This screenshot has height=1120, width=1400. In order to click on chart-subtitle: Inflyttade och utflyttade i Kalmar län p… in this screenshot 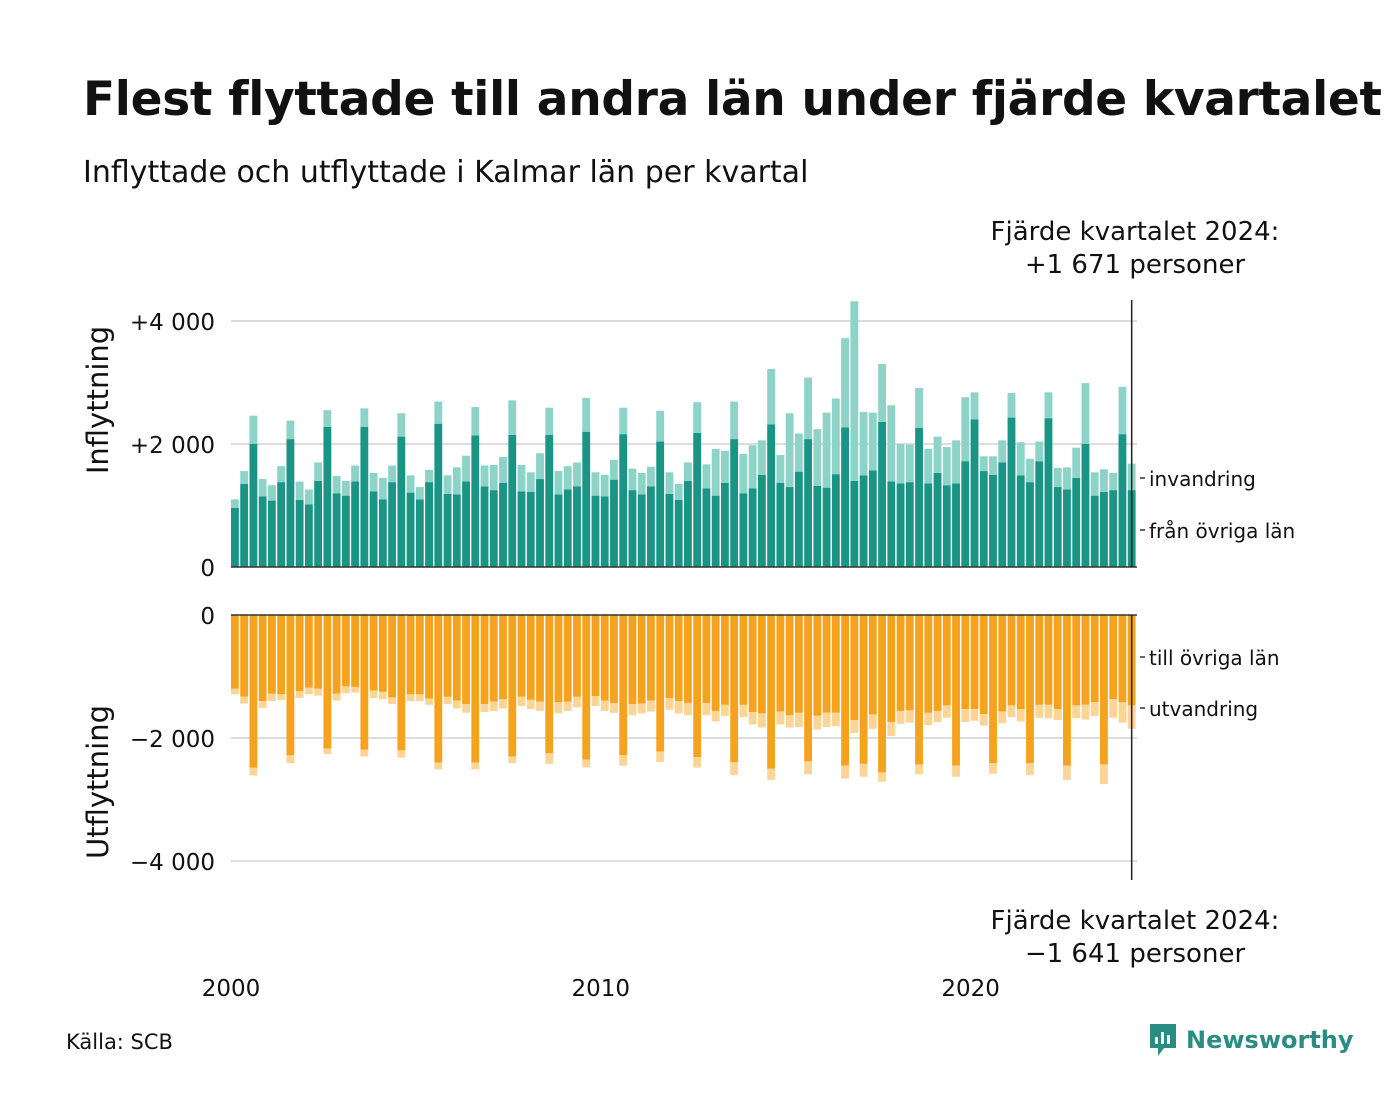, I will do `click(446, 172)`.